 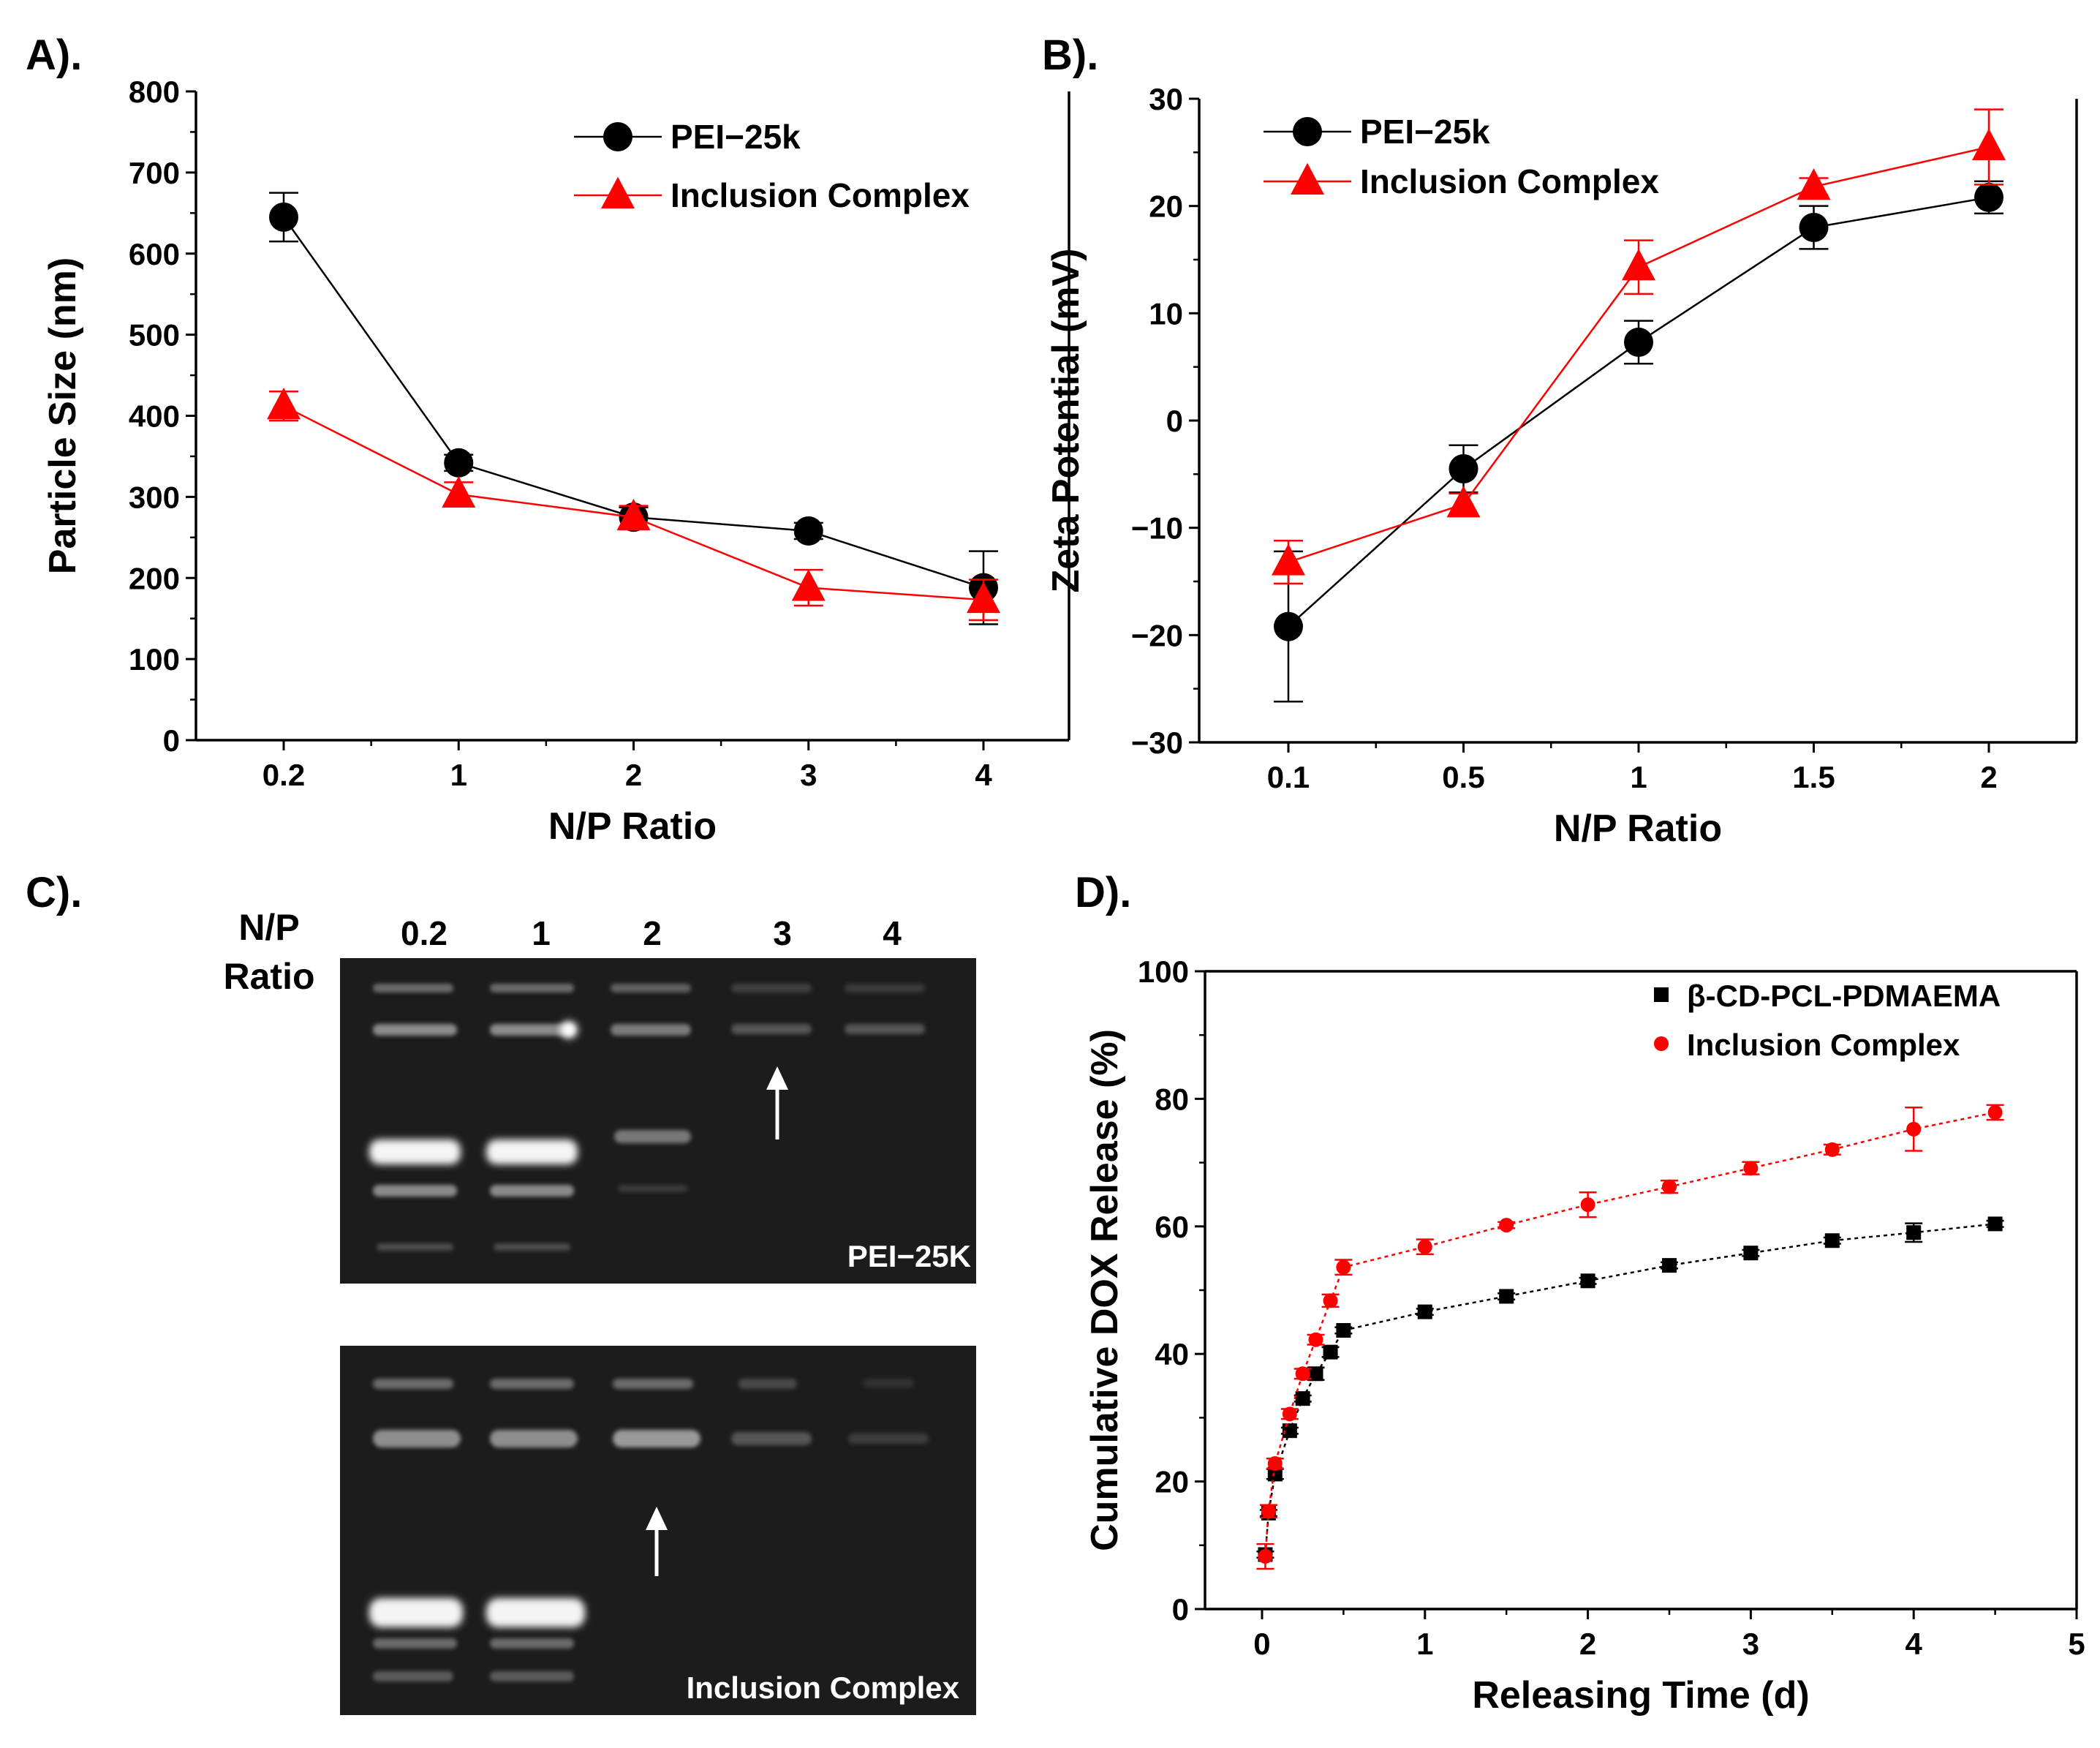 What do you see at coordinates (1166, 99) in the screenshot?
I see `y-tick-label: 30` at bounding box center [1166, 99].